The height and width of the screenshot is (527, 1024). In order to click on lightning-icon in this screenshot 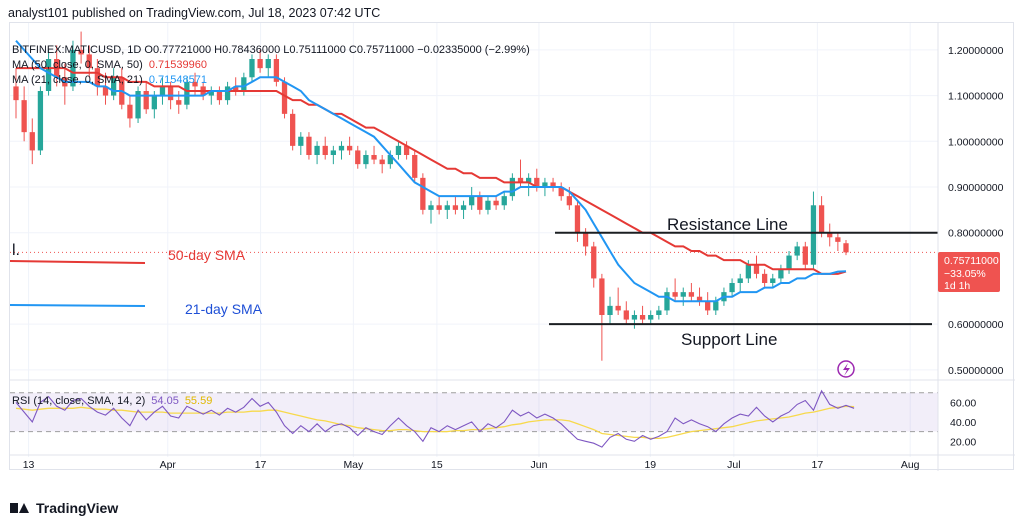, I will do `click(846, 369)`.